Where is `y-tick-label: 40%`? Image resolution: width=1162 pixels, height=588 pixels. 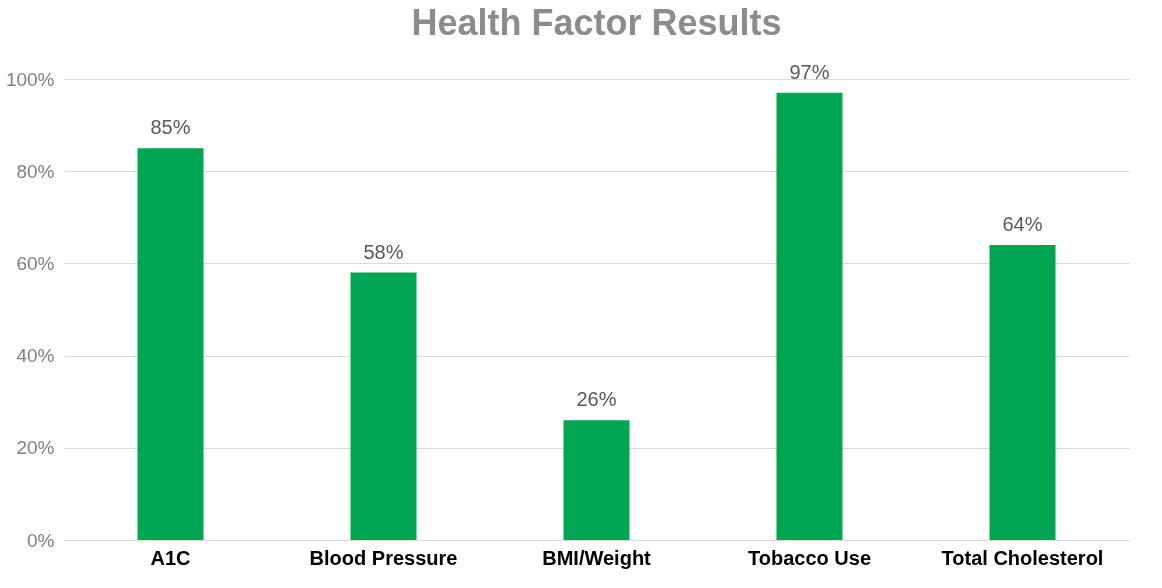 y-tick-label: 40% is located at coordinates (35, 356).